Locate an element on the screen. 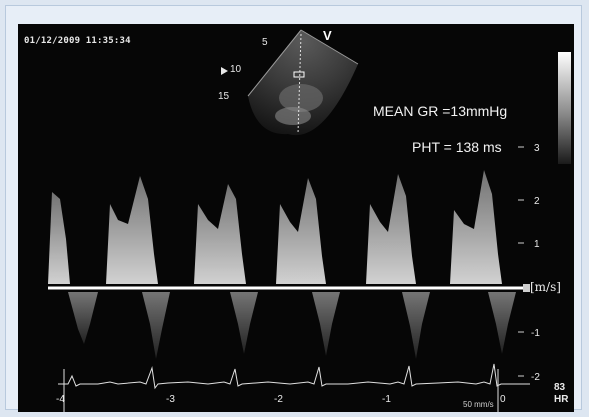 This screenshot has width=589, height=417. velocity-unit-label: [m/s] is located at coordinates (545, 287).